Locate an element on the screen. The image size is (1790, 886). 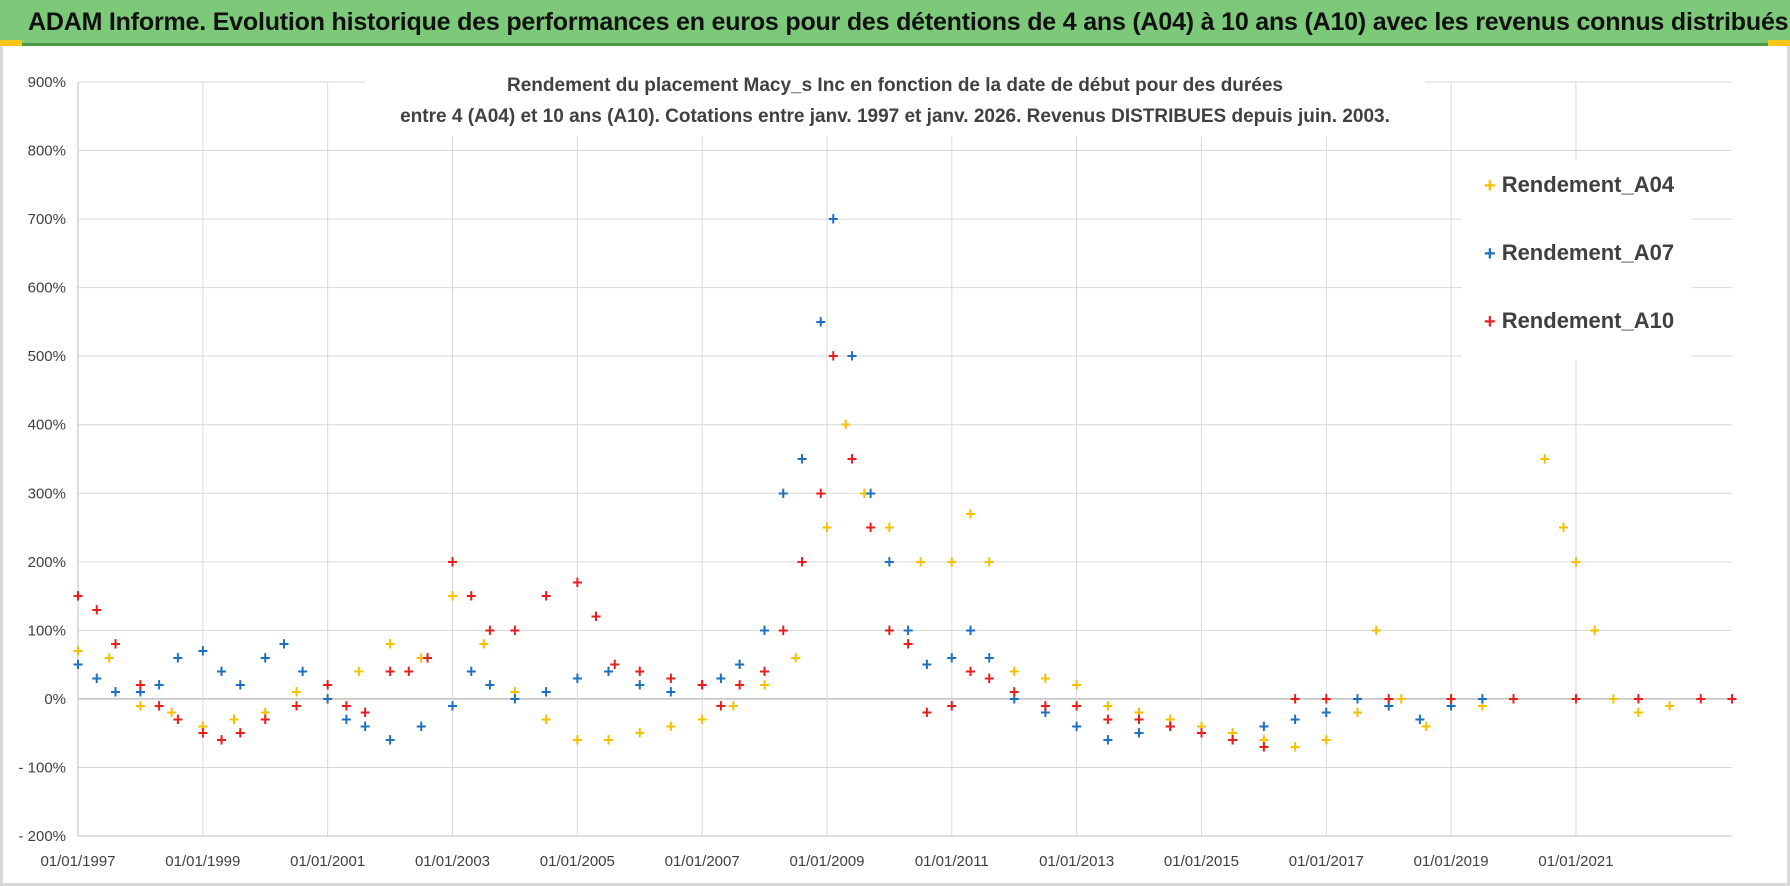
legend-item-a04: + Rendement_A04 is located at coordinates (1579, 185).